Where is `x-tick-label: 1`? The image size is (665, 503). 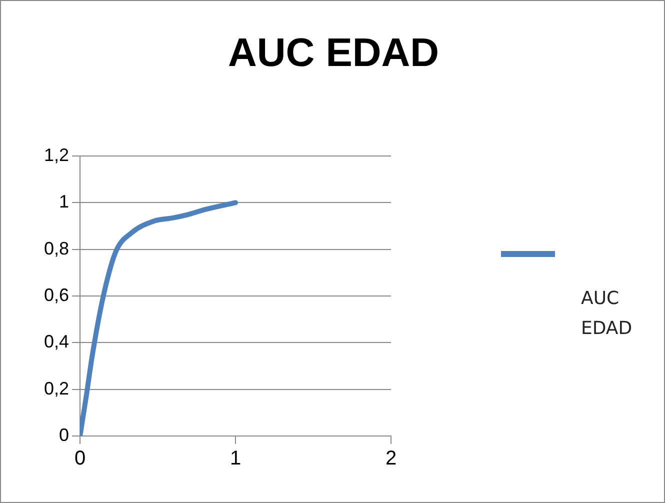 x-tick-label: 1 is located at coordinates (236, 459).